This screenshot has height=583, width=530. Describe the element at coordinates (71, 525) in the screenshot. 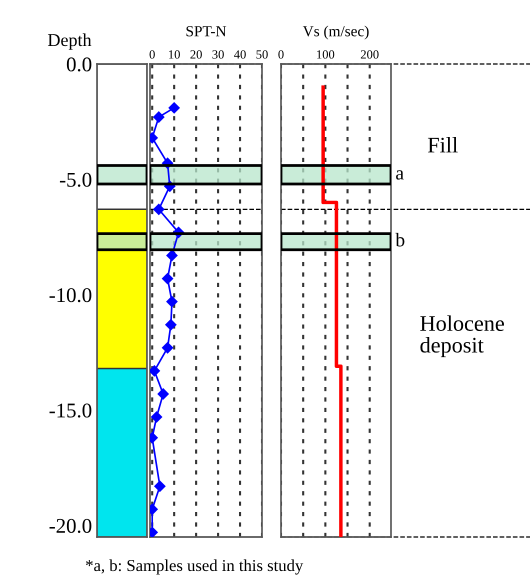

I see `y-tick-label: -20.0` at that location.